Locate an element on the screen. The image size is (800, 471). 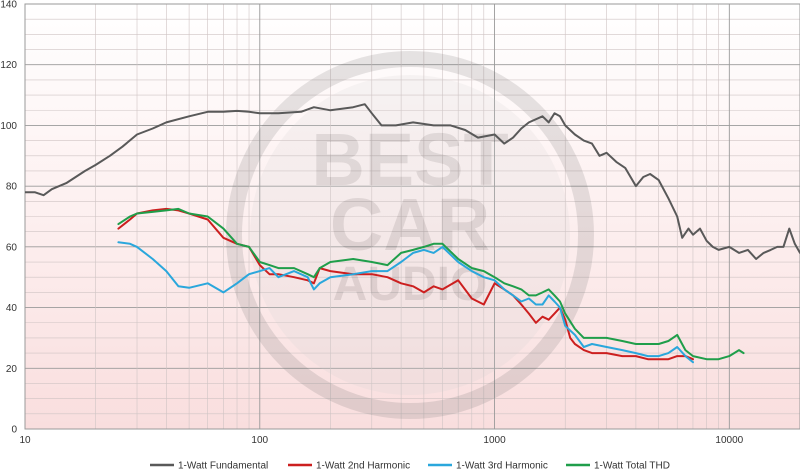
y-tick-label: 40 is located at coordinates (12, 308).